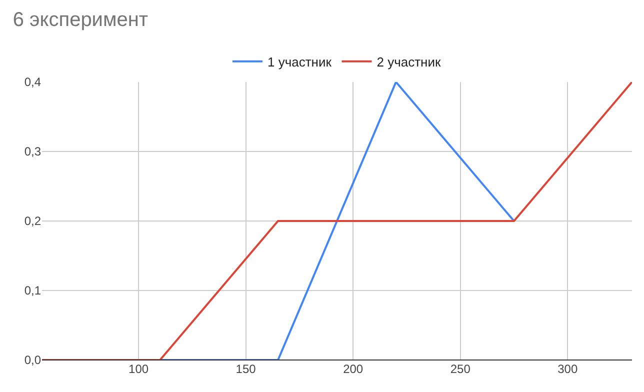 The image size is (644, 392). Describe the element at coordinates (33, 221) in the screenshot. I see `y-tick-label: 0,2` at that location.